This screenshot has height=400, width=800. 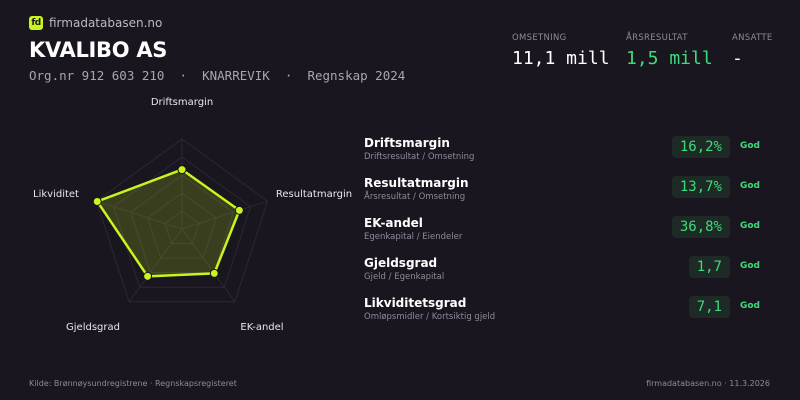 I want to click on metric-value: 13,7%, so click(x=700, y=187).